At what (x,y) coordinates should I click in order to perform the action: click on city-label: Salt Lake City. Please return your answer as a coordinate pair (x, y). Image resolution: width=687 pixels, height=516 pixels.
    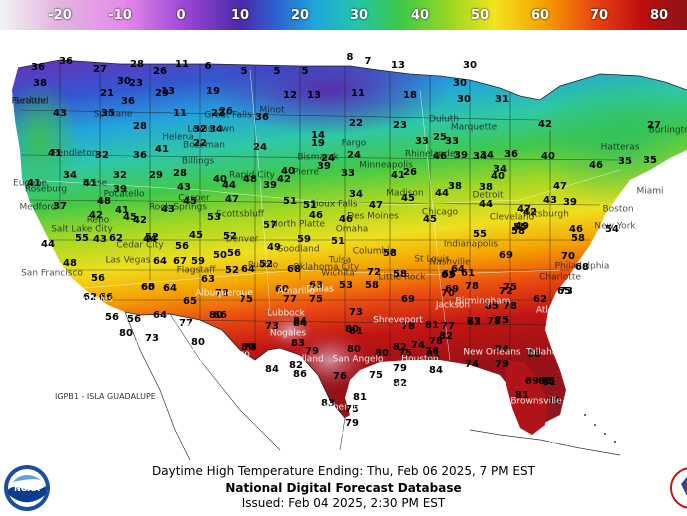
    Looking at the image, I should click on (82, 229).